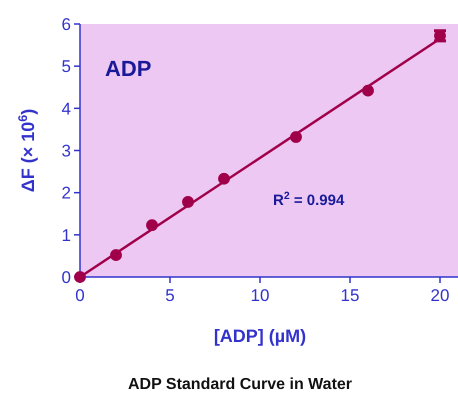 The height and width of the screenshot is (401, 458). What do you see at coordinates (260, 295) in the screenshot?
I see `x-tick-label: 10` at bounding box center [260, 295].